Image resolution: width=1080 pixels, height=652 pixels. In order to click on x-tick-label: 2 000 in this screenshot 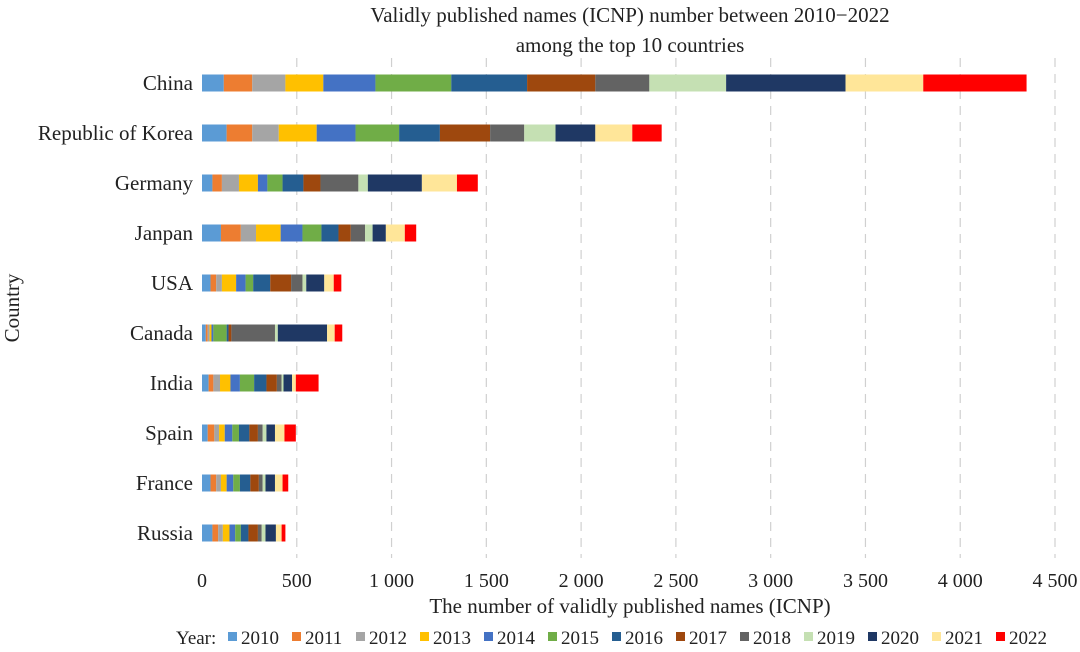, I will do `click(581, 581)`.